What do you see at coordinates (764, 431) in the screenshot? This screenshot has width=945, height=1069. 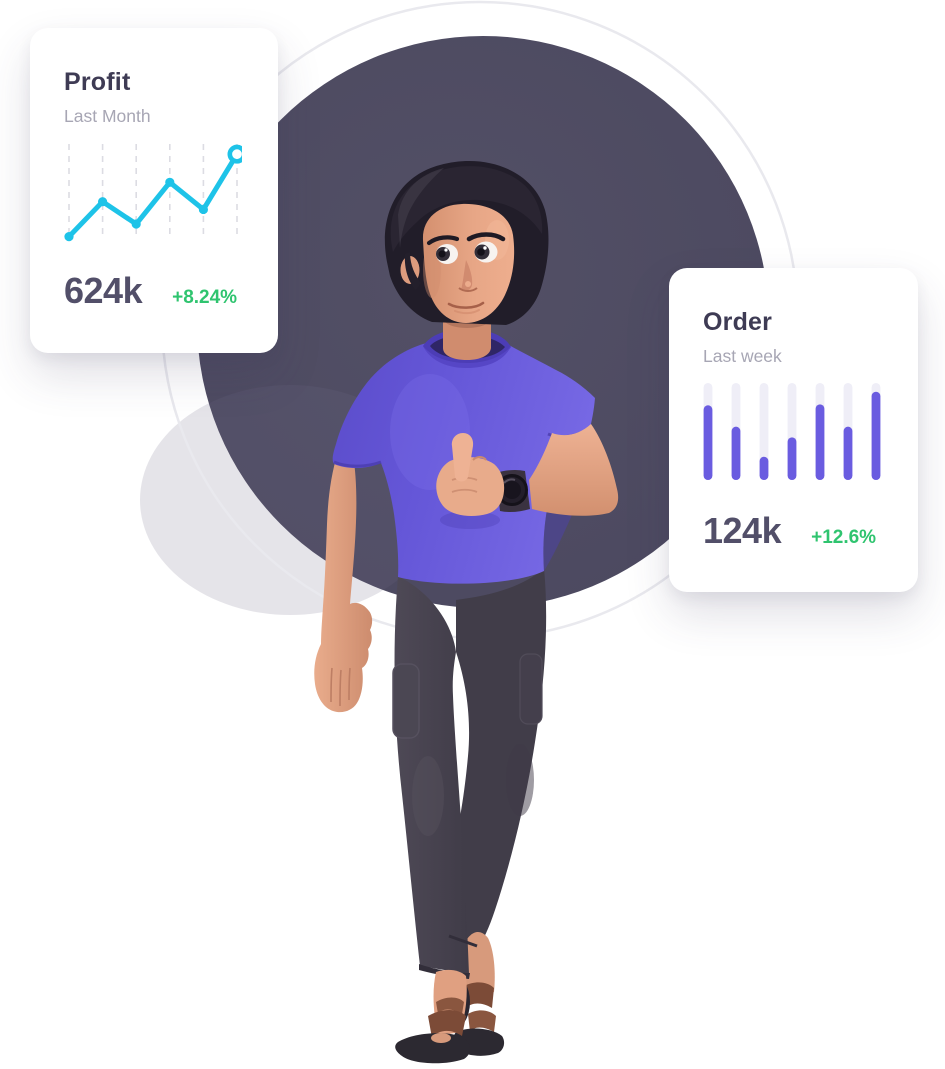 I see `bar-track` at bounding box center [764, 431].